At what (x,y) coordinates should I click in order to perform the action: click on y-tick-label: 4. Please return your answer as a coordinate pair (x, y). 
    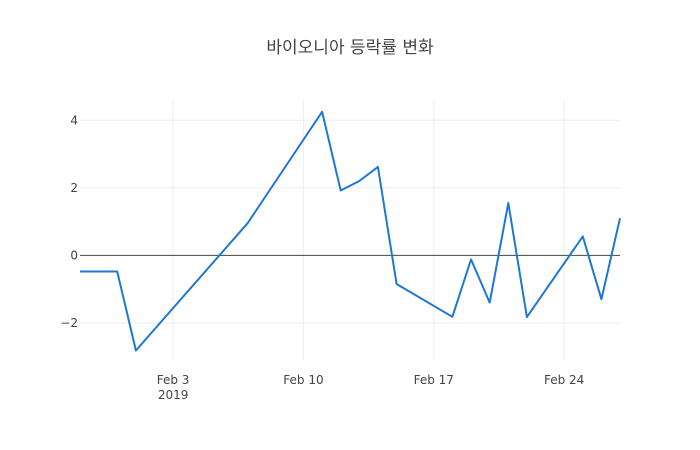
    Looking at the image, I should click on (74, 120).